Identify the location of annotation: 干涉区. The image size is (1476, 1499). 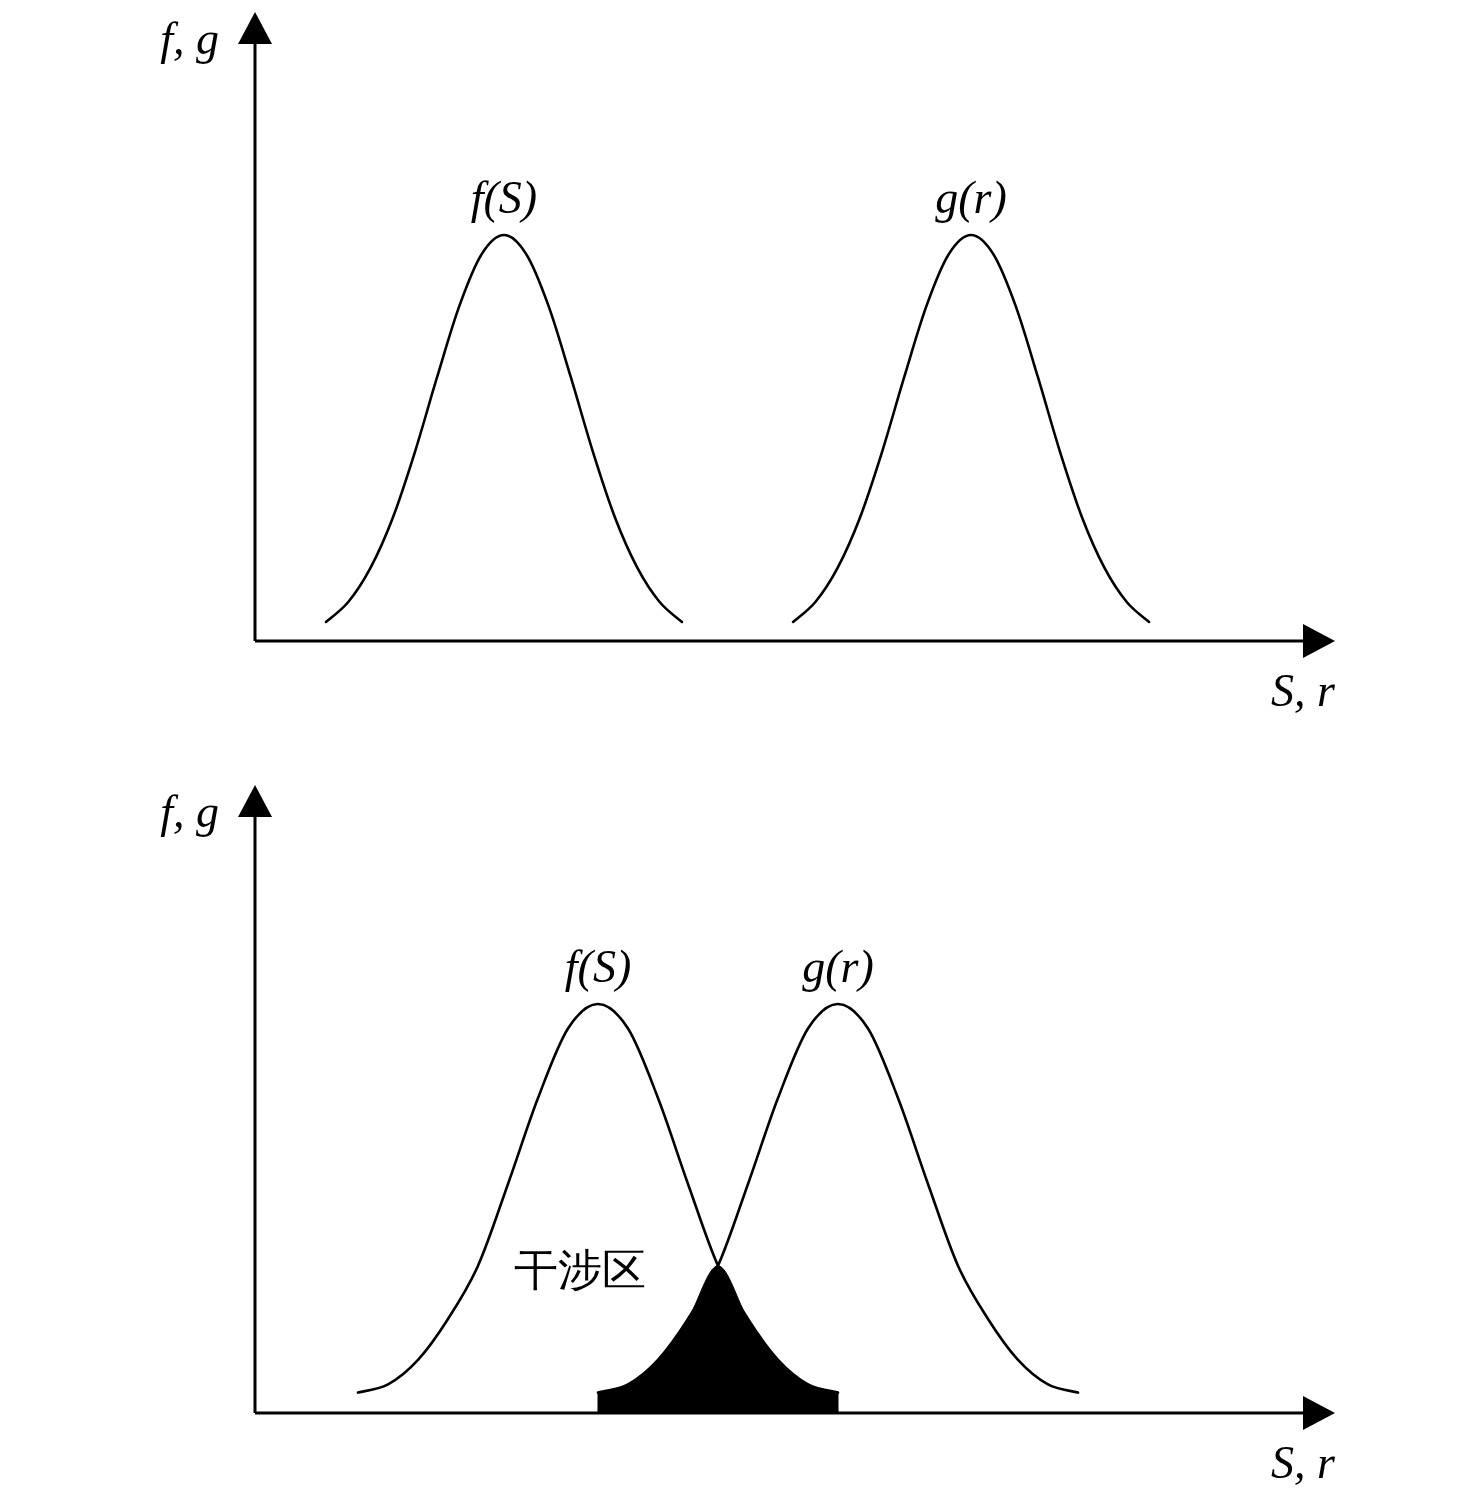
(580, 1270).